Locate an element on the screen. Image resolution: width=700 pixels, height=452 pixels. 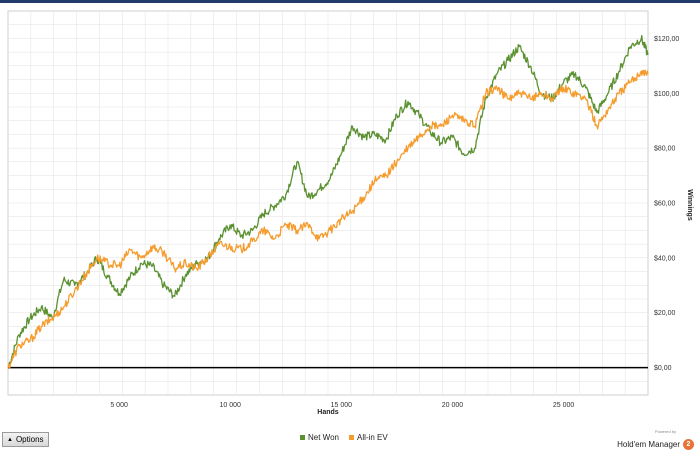
x-tick-label: 5 000 is located at coordinates (119, 405).